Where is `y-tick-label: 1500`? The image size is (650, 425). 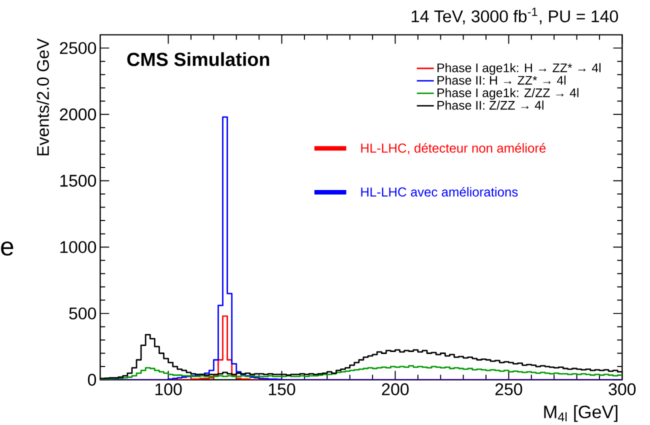 y-tick-label: 1500 is located at coordinates (78, 180).